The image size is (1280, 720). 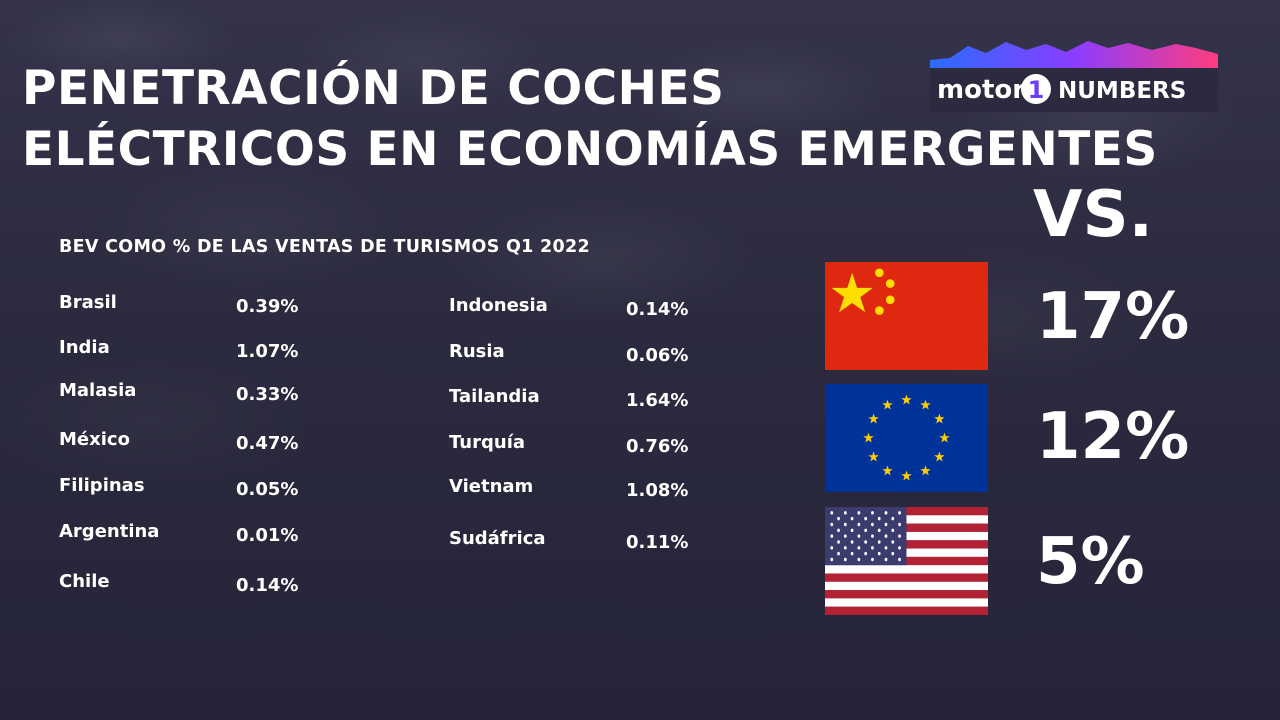 What do you see at coordinates (267, 535) in the screenshot?
I see `country-value: 0.01%` at bounding box center [267, 535].